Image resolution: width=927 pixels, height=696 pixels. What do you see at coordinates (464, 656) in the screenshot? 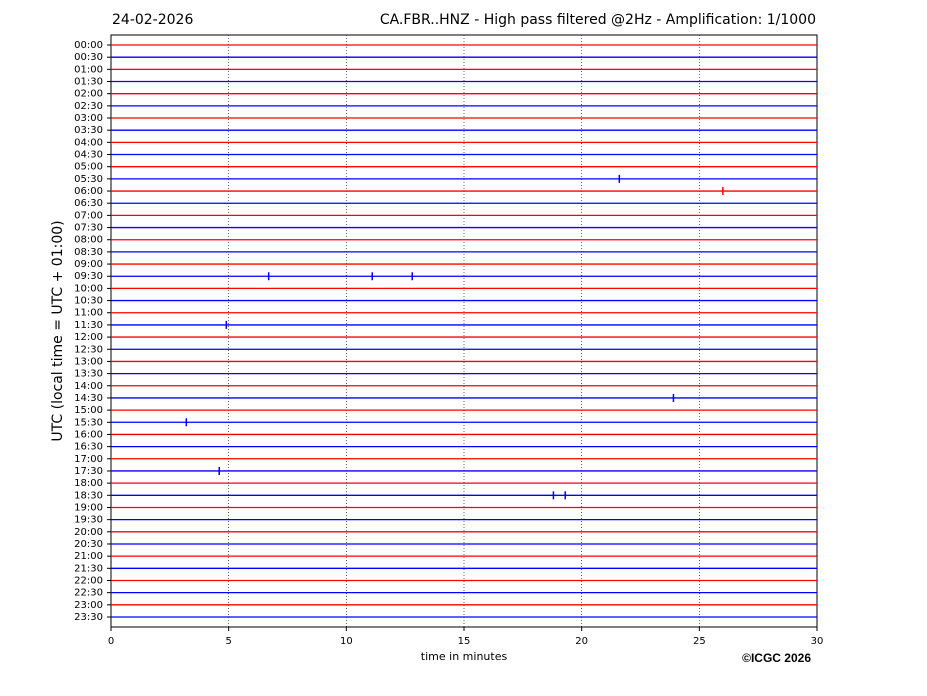
I see `x-axis-label: time in minutes` at bounding box center [464, 656].